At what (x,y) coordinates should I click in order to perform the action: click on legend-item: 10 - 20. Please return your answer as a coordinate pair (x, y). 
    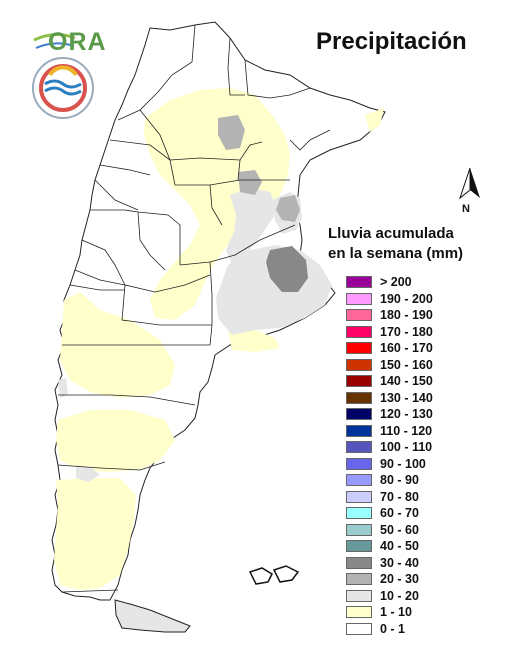
    Looking at the image, I should click on (389, 596).